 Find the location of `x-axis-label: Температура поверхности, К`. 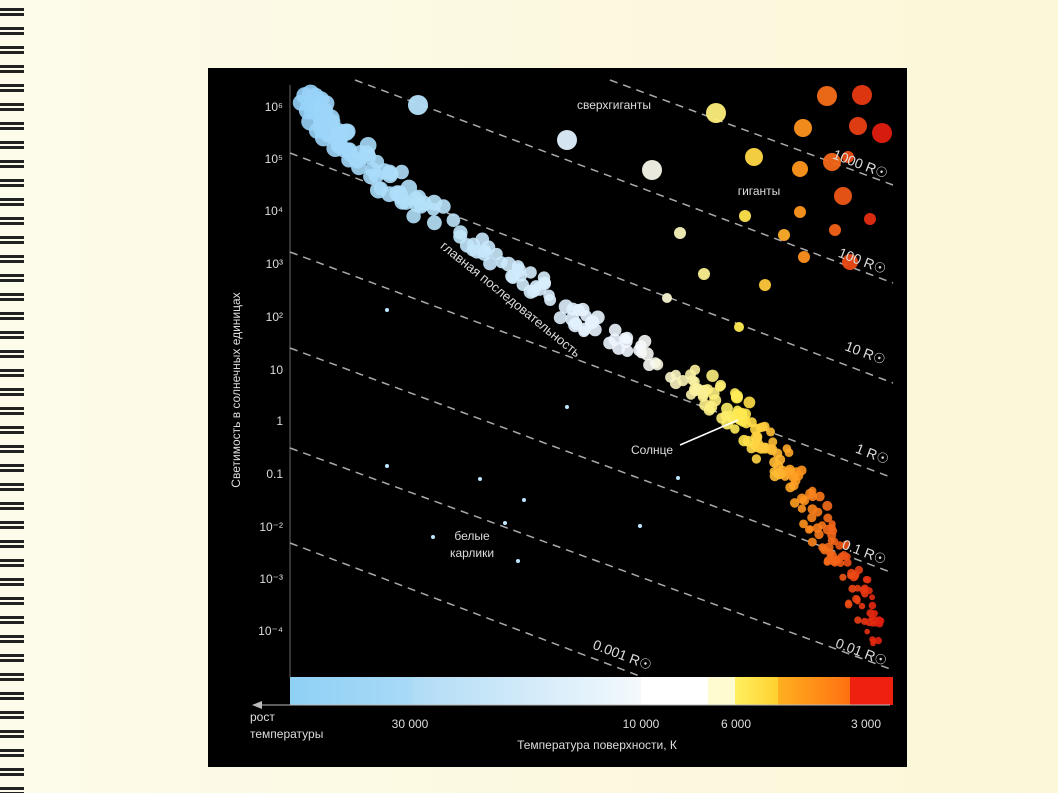

x-axis-label: Температура поверхности, К is located at coordinates (597, 745).